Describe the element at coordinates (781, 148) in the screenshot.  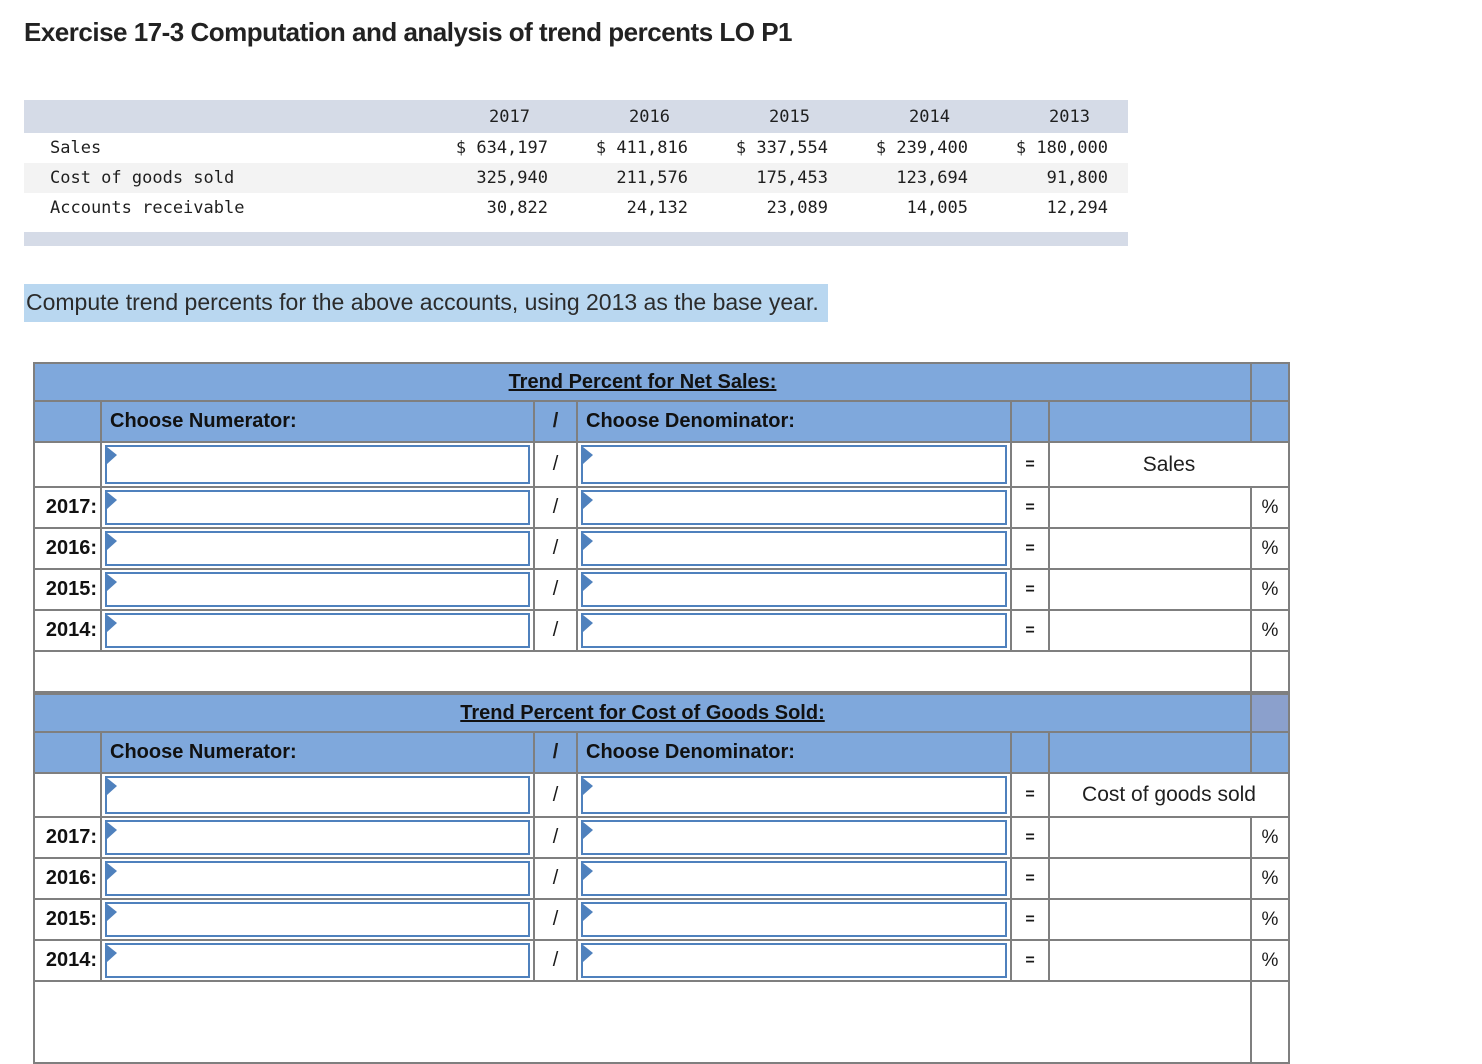
I see `account-value: $ 337,554` at that location.